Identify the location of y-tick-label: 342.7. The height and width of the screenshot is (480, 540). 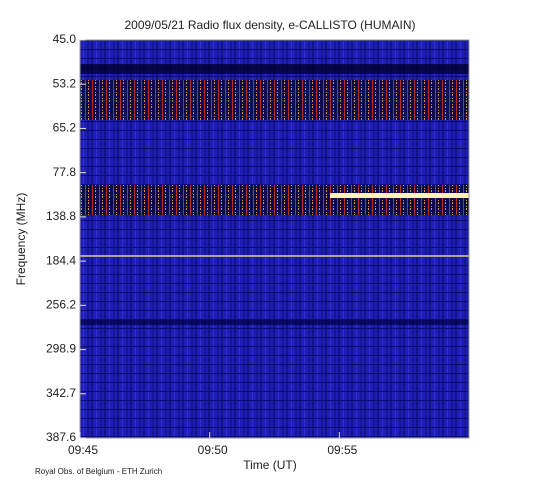
(61, 393).